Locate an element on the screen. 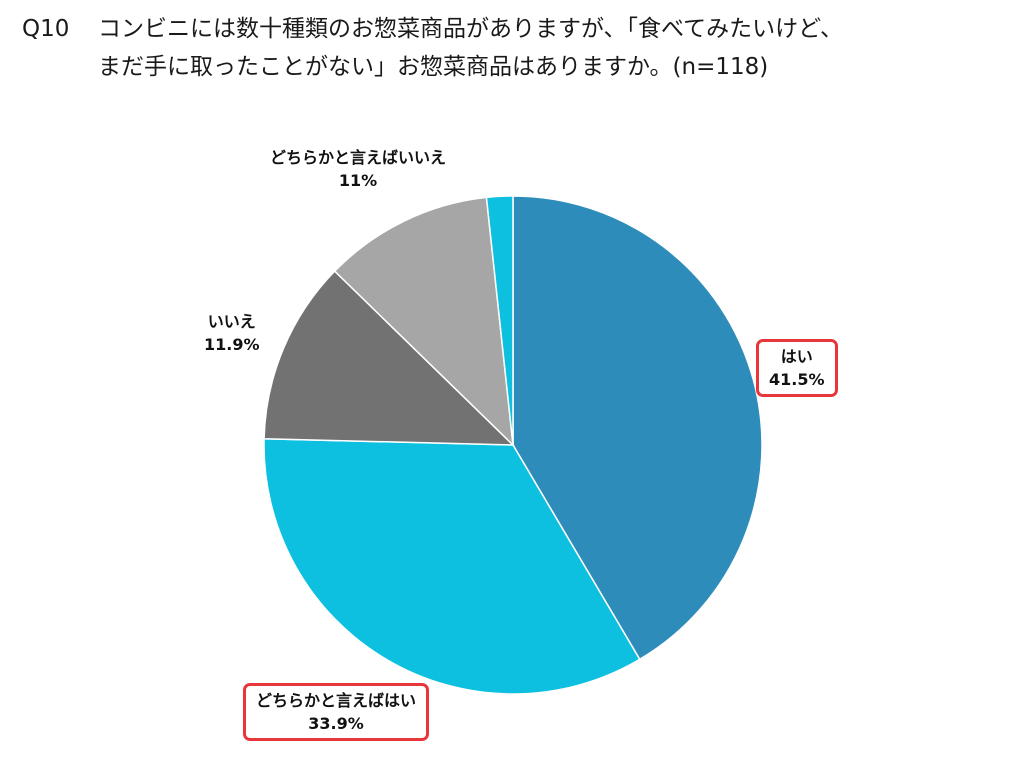 The image size is (1024, 768). slice-label-dochiraka-iie: どちらかと言えばいいえ 11% is located at coordinates (358, 169).